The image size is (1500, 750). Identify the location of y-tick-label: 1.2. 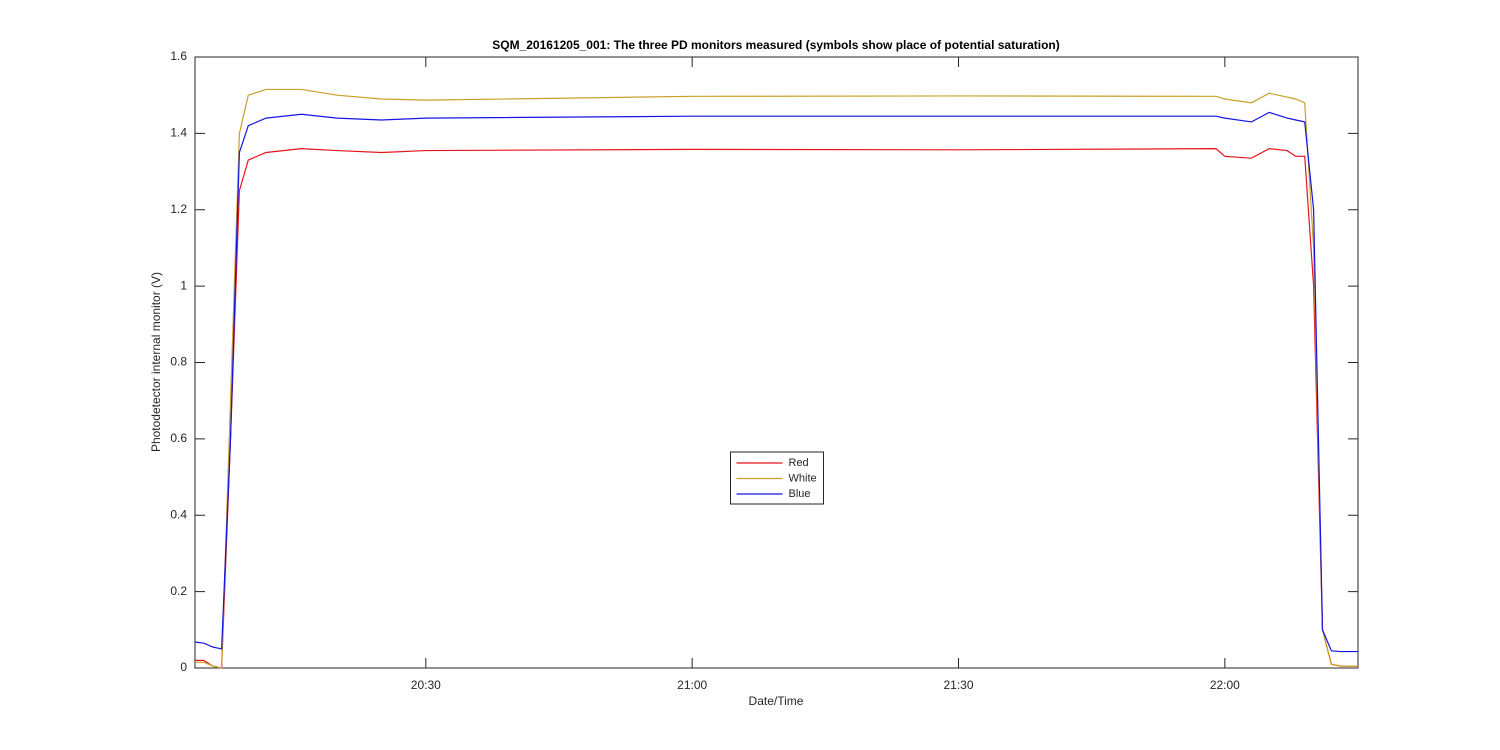
(178, 209).